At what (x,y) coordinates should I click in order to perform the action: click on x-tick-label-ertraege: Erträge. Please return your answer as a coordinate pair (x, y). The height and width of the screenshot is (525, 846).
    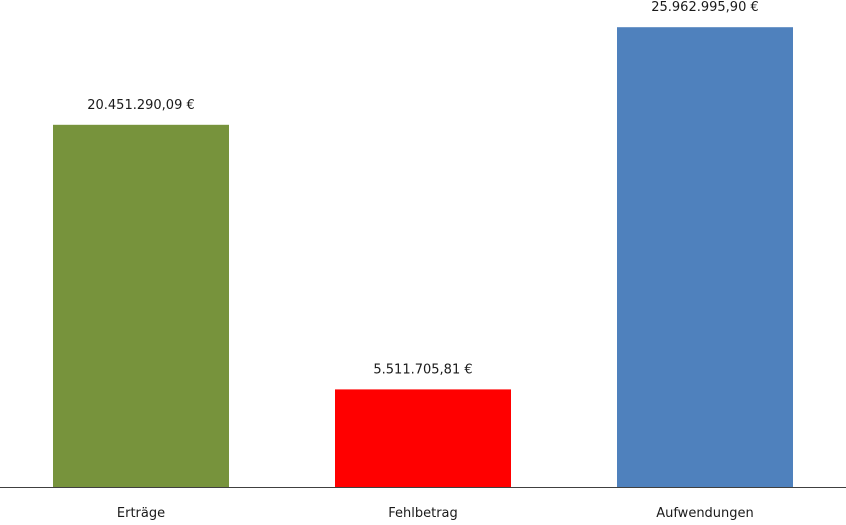
    Looking at the image, I should click on (141, 513).